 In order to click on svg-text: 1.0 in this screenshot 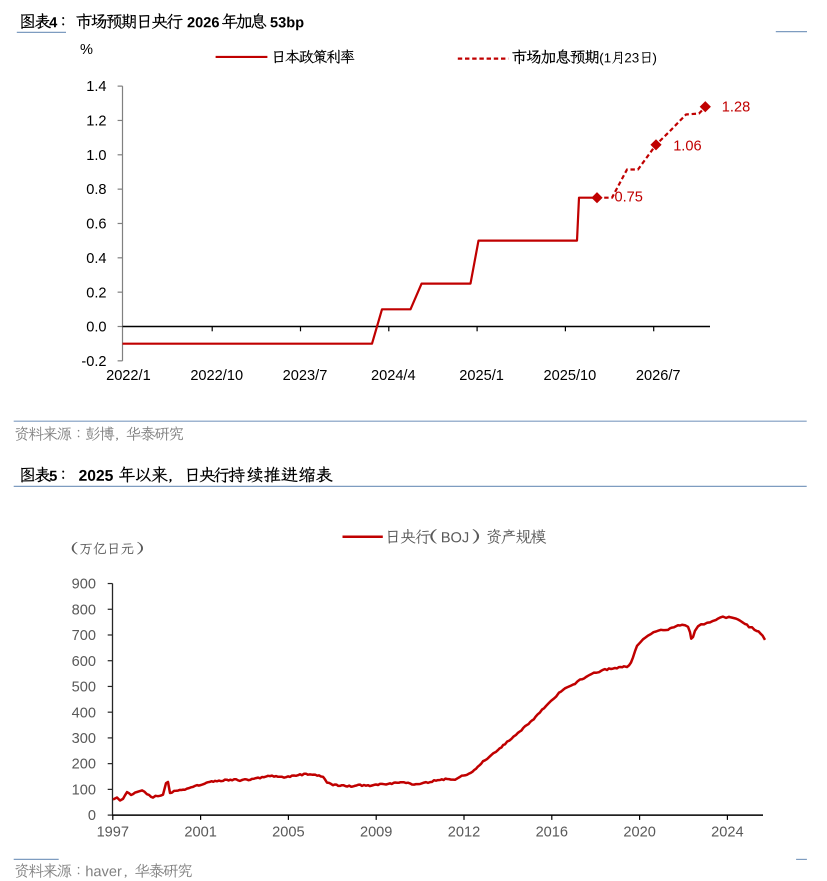, I will do `click(96, 156)`.